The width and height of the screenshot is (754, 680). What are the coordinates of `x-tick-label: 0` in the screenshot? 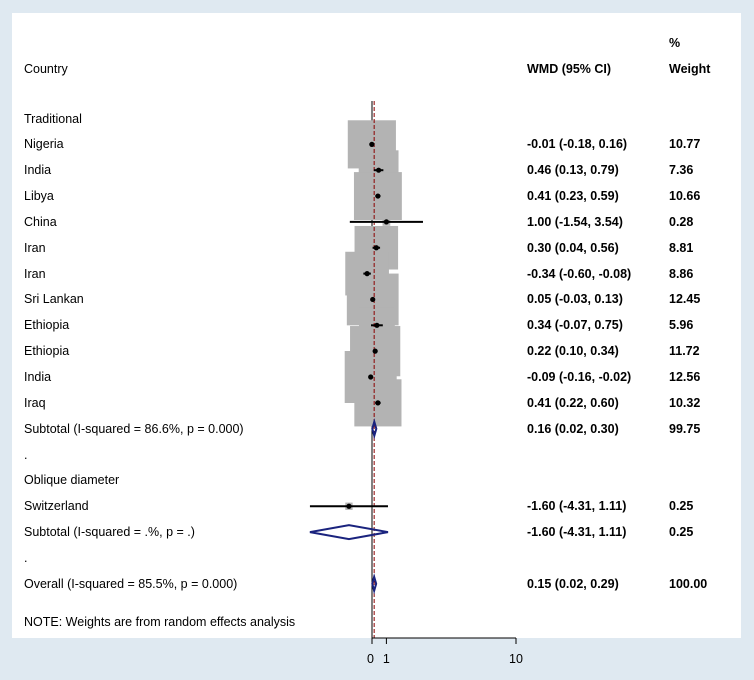 It's located at (370, 659).